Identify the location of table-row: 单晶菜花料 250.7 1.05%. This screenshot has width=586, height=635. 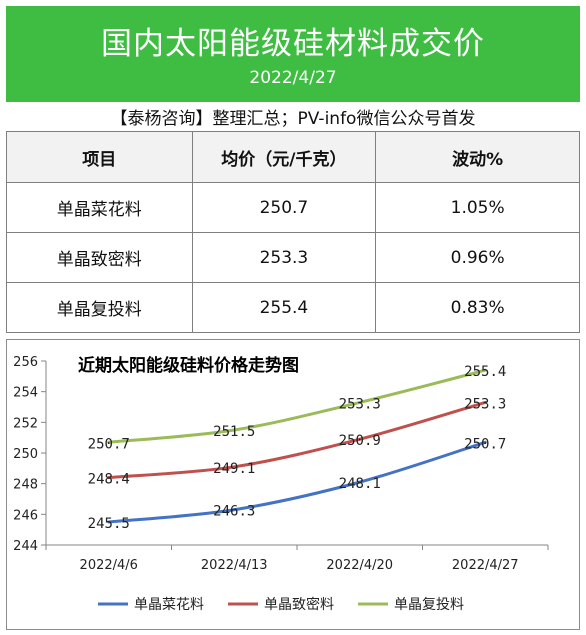
(293, 207).